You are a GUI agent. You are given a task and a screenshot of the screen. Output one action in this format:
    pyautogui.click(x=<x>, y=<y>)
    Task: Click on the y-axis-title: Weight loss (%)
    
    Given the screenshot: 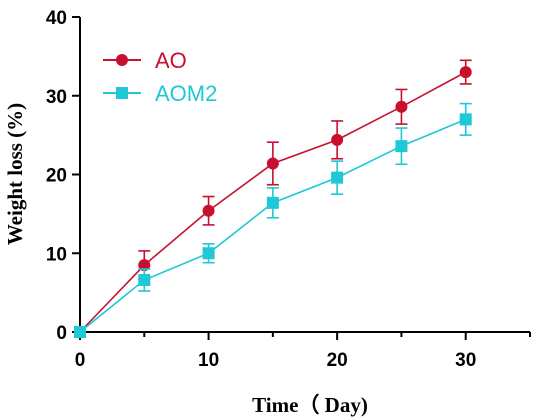 What is the action you would take?
    pyautogui.click(x=15, y=174)
    